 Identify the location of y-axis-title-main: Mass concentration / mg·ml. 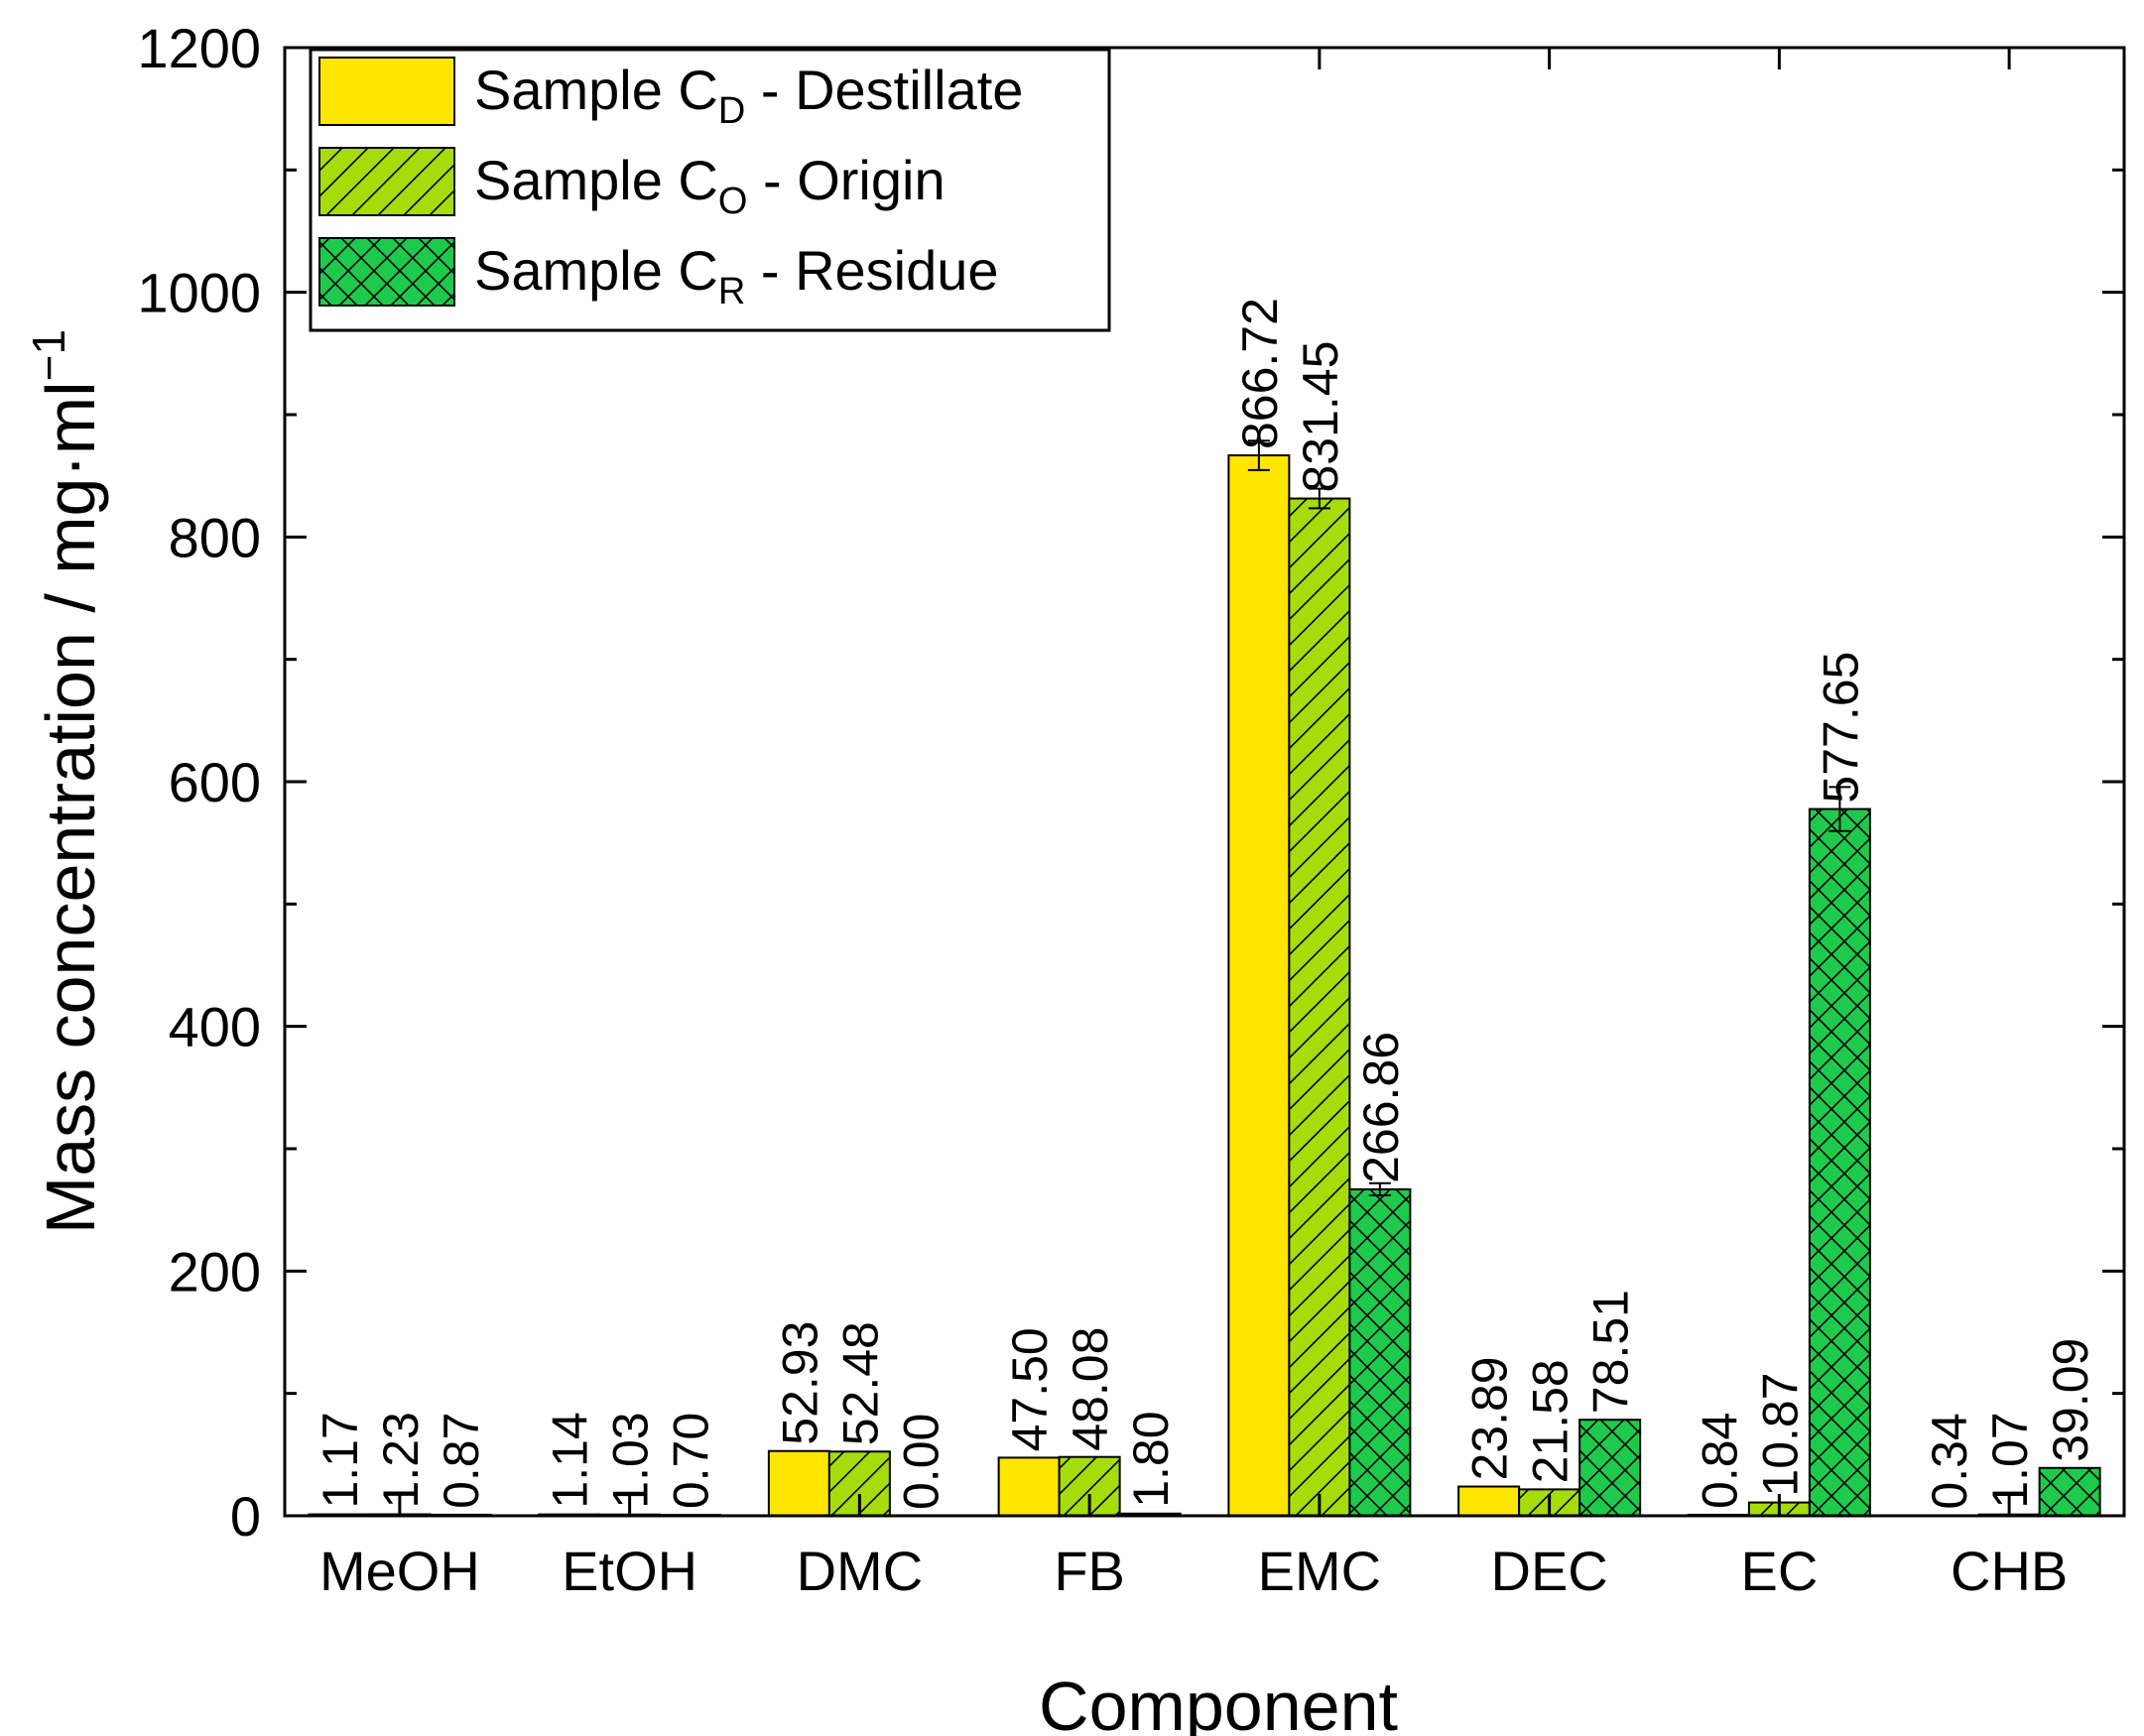
(70, 807).